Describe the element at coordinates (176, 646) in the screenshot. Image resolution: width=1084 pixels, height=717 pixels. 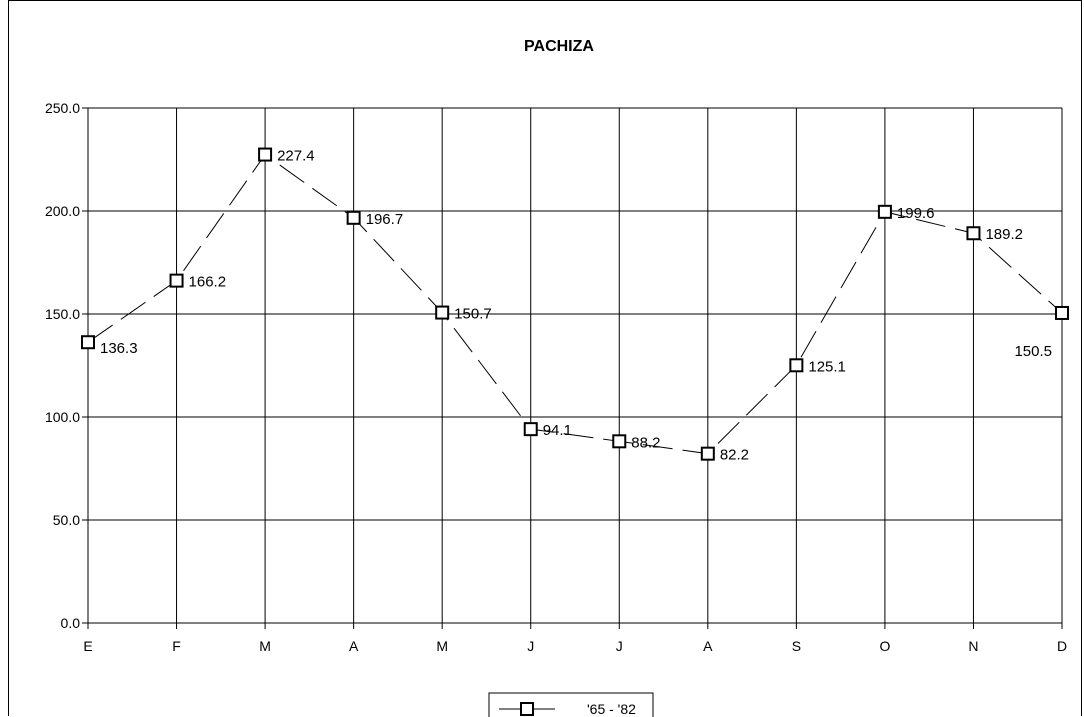
I see `x-tick-label: F` at that location.